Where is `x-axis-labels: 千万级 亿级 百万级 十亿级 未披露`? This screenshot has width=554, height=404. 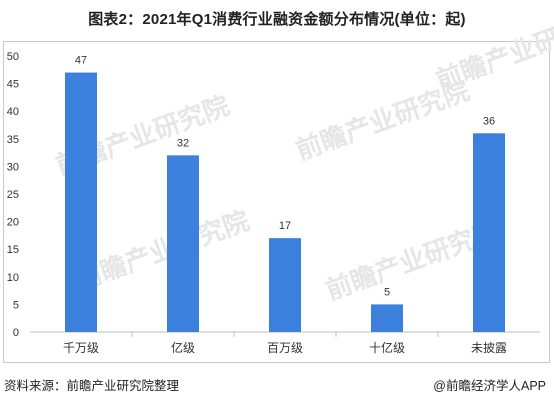 x-axis-labels: 千万级 亿级 百万级 十亿级 未披露 is located at coordinates (285, 343).